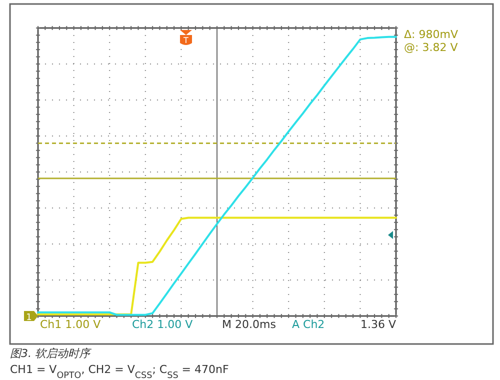  I want to click on caption: 图3. 软启动时序, so click(51, 353).